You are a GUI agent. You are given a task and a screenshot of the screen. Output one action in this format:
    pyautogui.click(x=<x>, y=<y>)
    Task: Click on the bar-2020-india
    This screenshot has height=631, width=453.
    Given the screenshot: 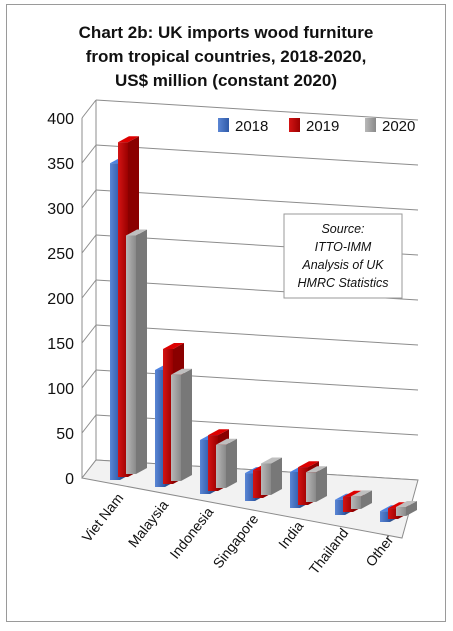 What is the action you would take?
    pyautogui.click(x=316, y=484)
    